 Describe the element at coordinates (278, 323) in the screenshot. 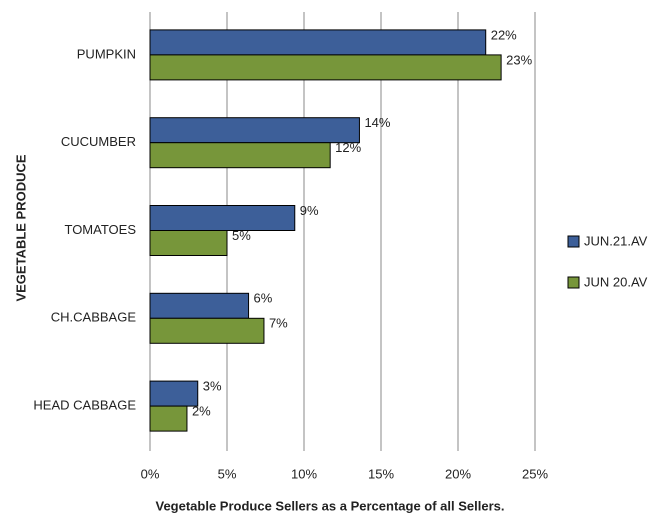

I see `value-label: 7%` at that location.